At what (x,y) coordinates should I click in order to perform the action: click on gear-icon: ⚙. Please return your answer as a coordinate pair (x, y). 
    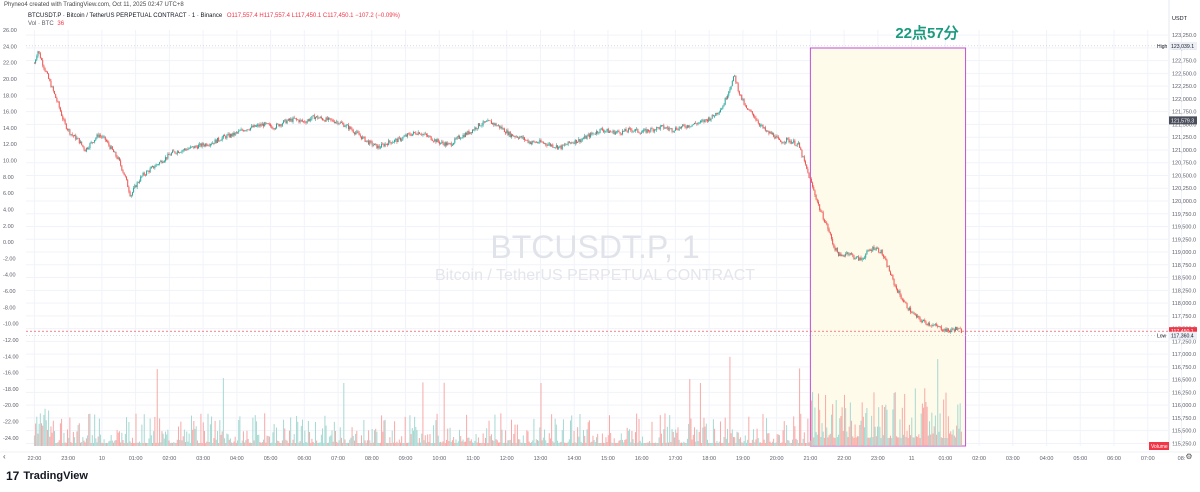
    Looking at the image, I should click on (1189, 456).